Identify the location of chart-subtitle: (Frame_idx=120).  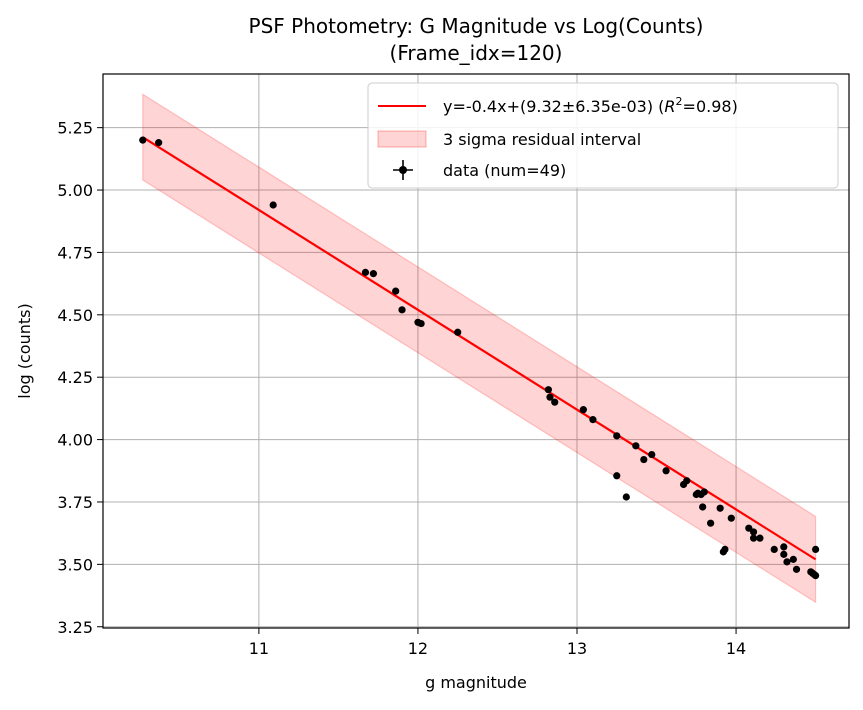
(476, 53).